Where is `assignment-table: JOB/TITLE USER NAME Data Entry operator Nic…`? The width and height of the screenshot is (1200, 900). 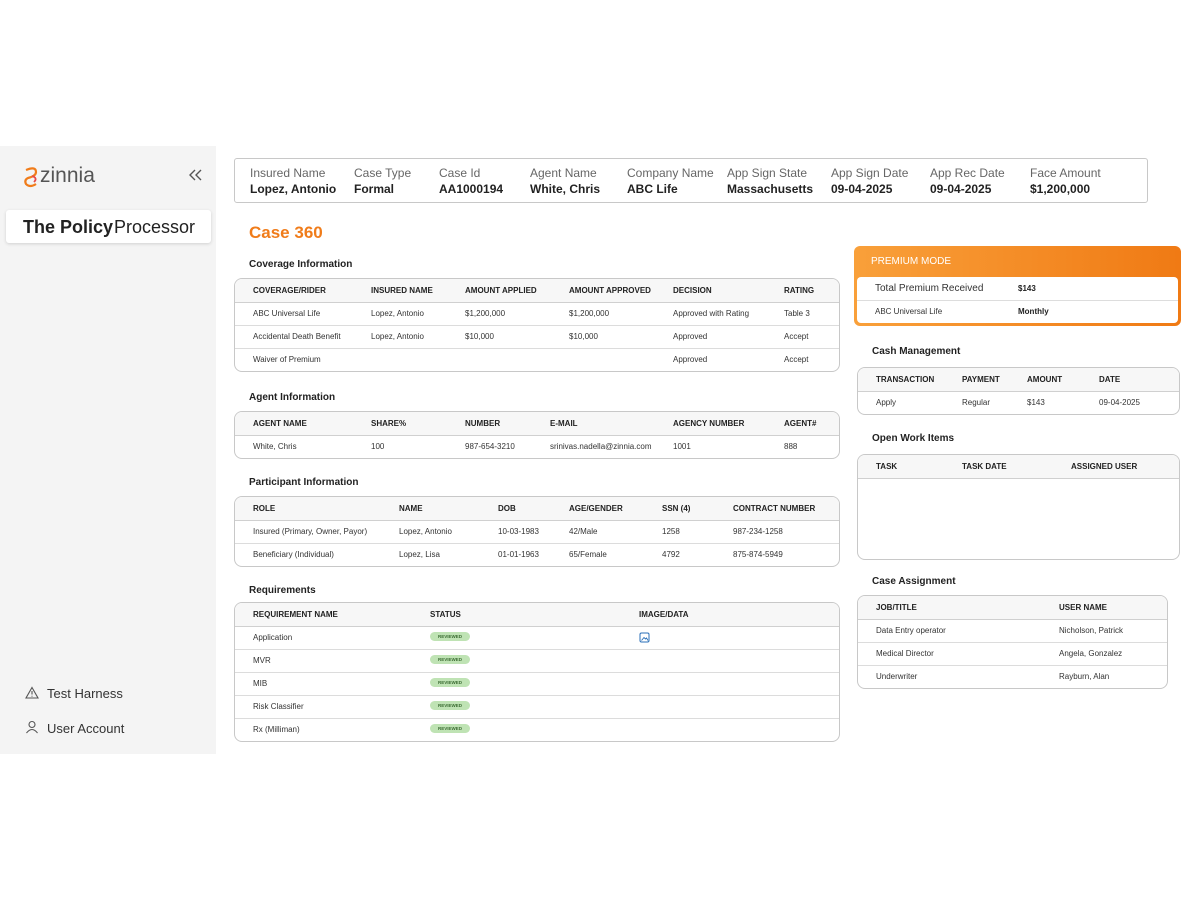 assignment-table: JOB/TITLE USER NAME Data Entry operator Nic… is located at coordinates (1012, 642).